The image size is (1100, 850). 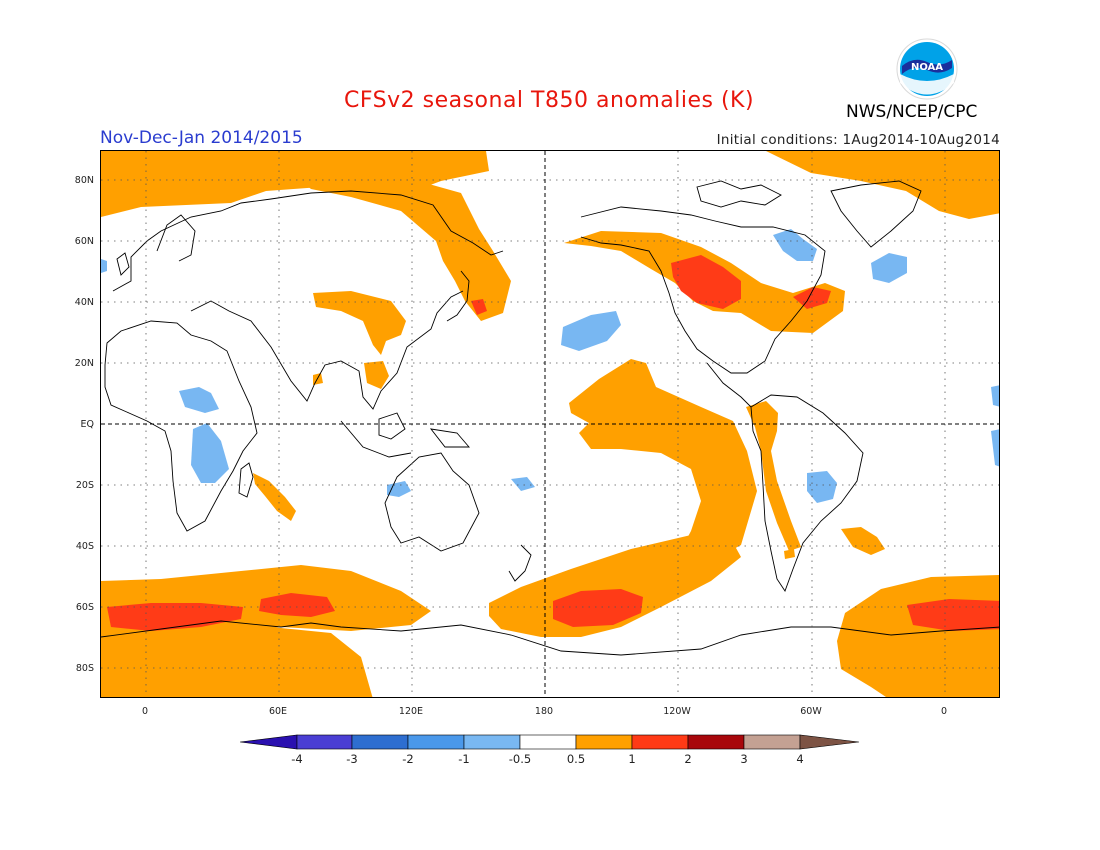 I want to click on colorbar-label-p4: 4, so click(x=800, y=759).